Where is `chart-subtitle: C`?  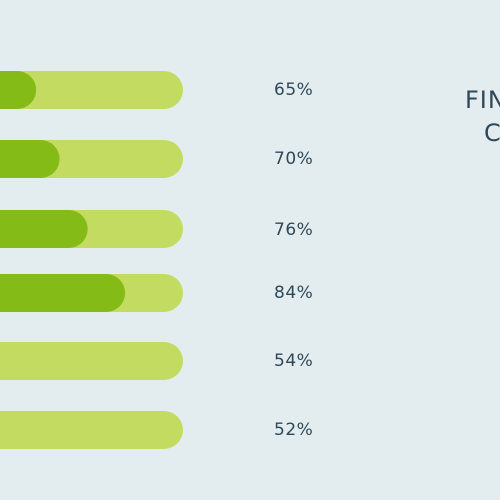 chart-subtitle: C is located at coordinates (492, 133).